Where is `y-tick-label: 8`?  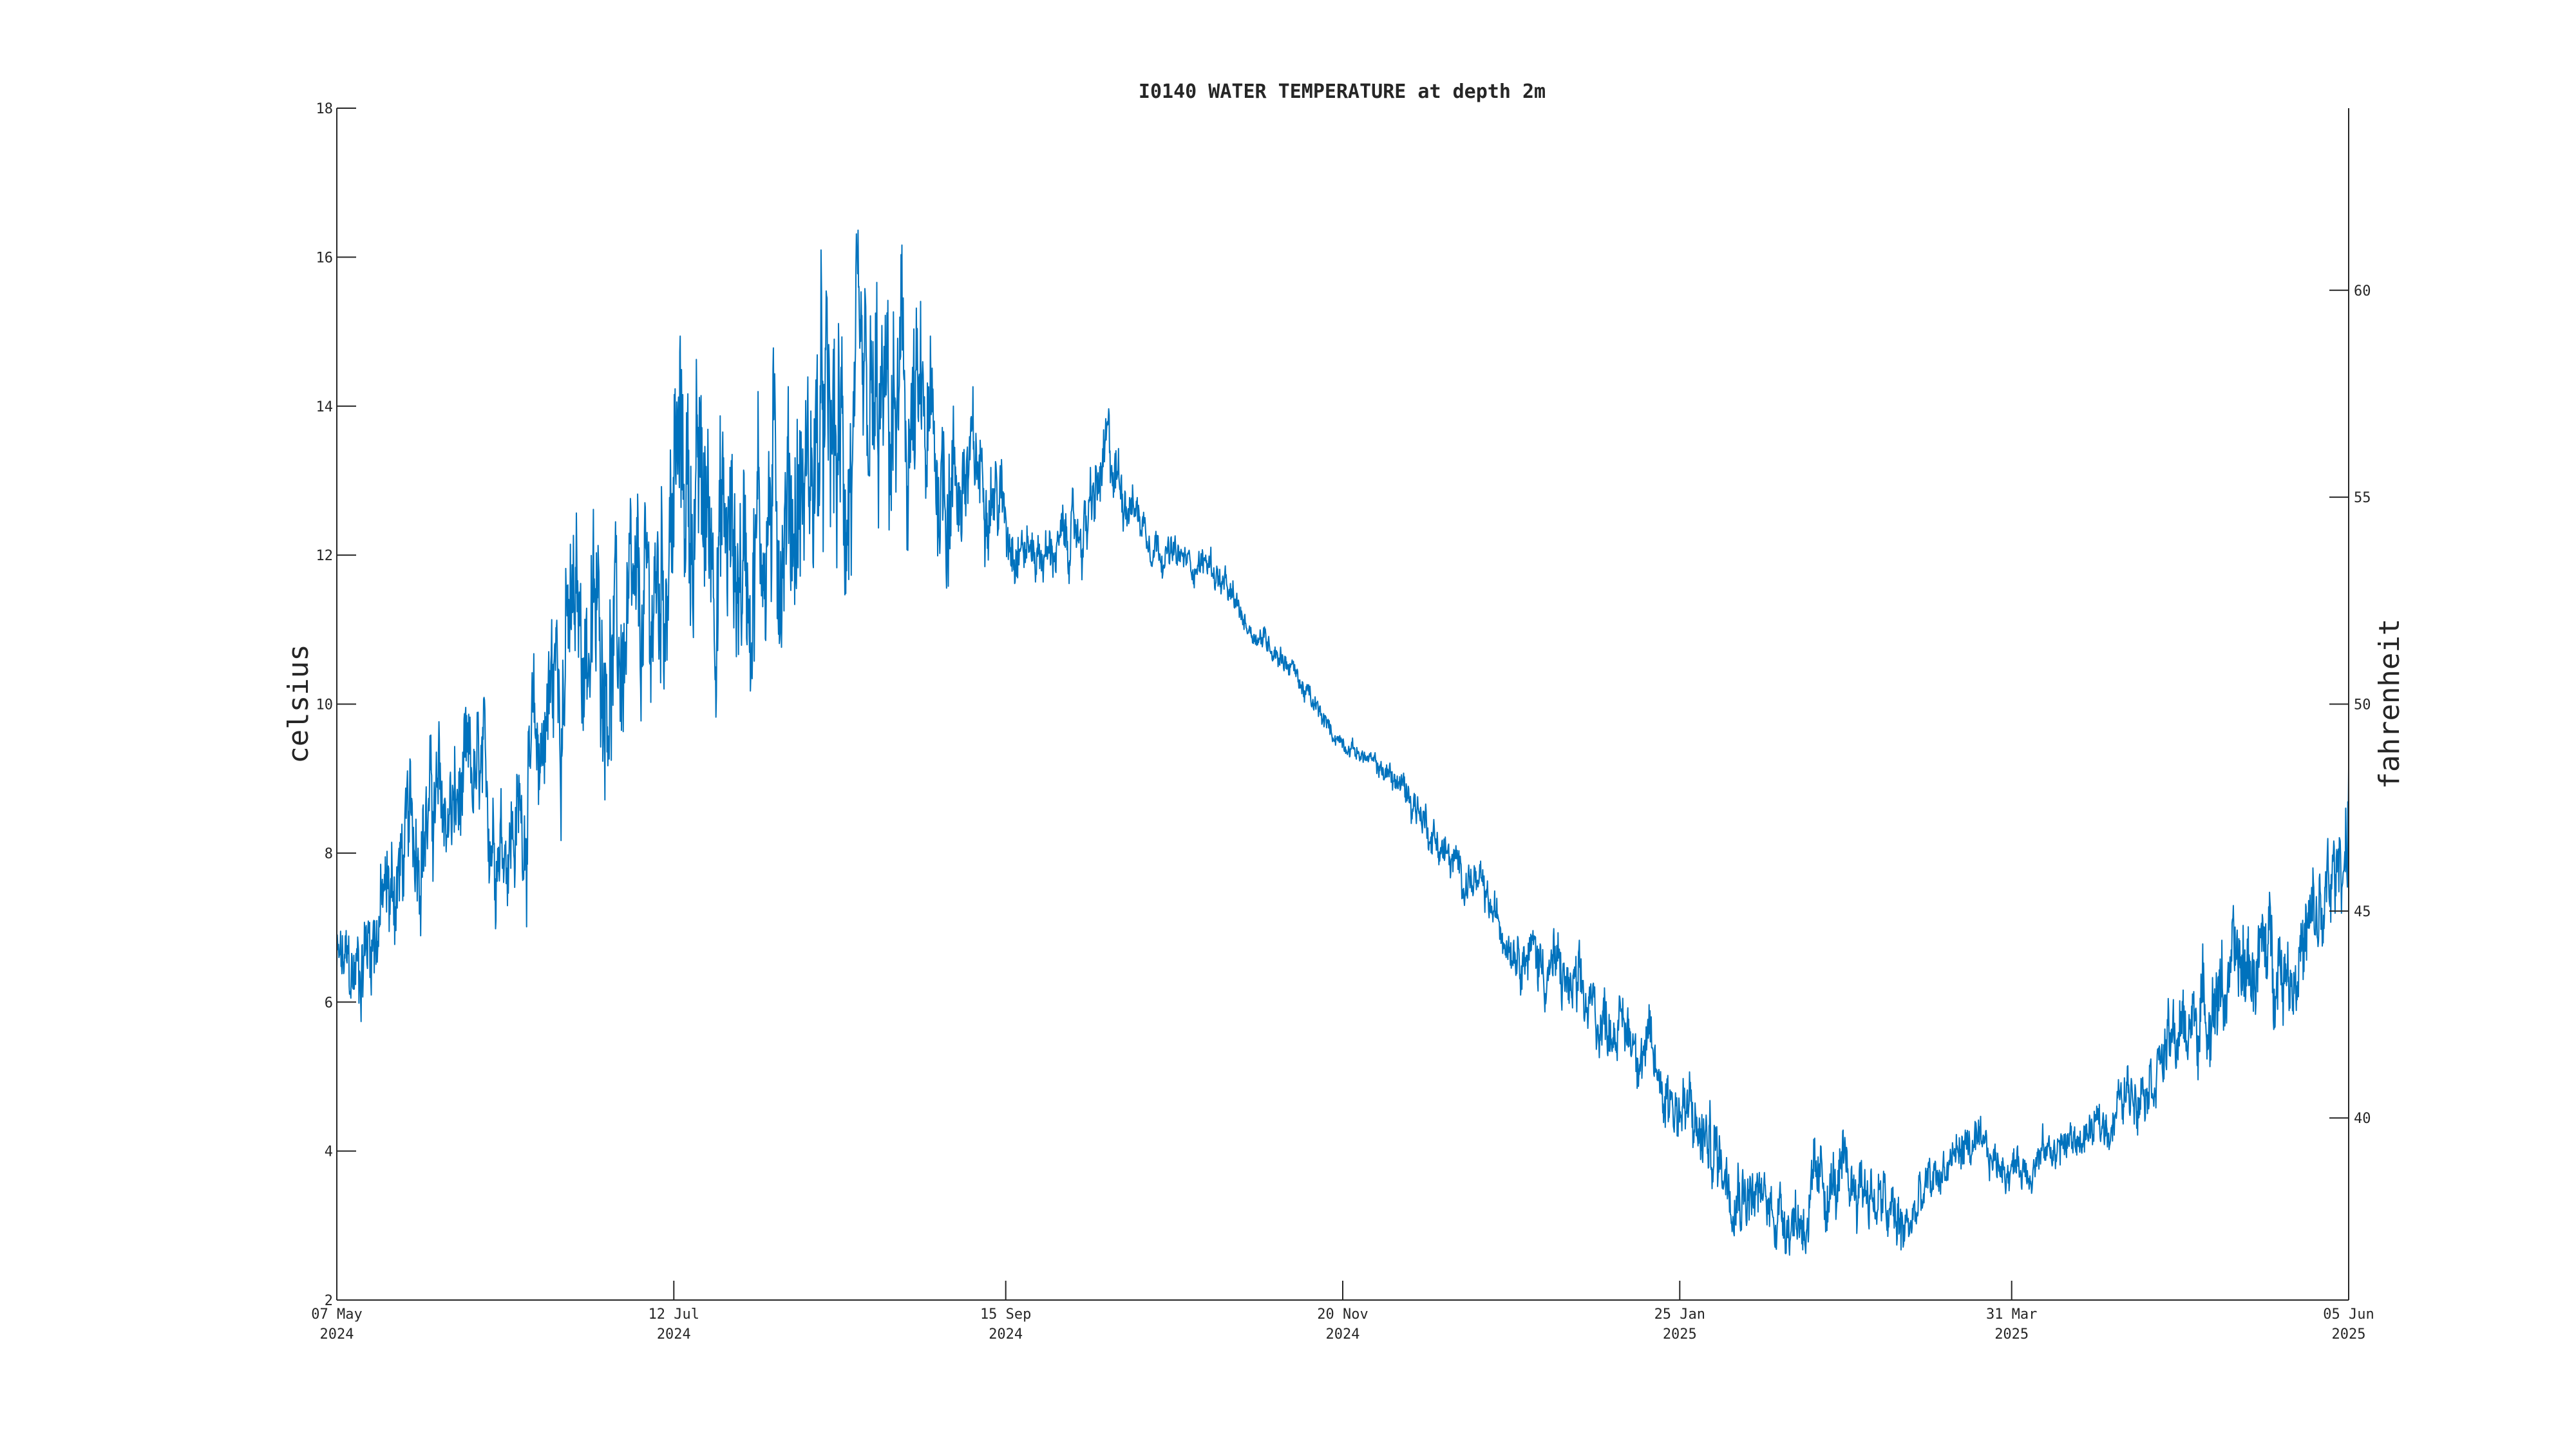 y-tick-label: 8 is located at coordinates (329, 854).